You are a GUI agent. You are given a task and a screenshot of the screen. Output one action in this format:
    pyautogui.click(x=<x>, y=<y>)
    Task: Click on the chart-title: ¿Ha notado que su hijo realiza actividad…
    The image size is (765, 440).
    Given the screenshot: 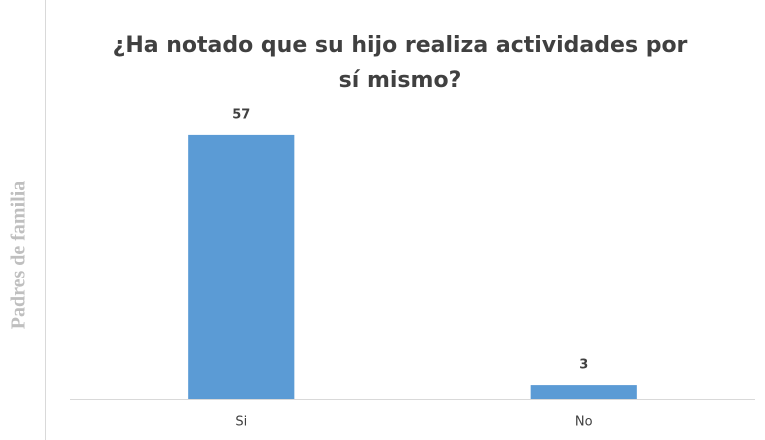 What is the action you would take?
    pyautogui.click(x=400, y=63)
    